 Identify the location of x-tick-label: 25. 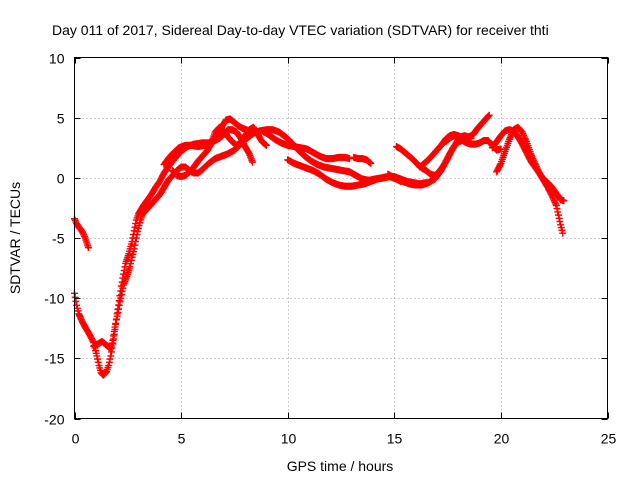
(609, 439).